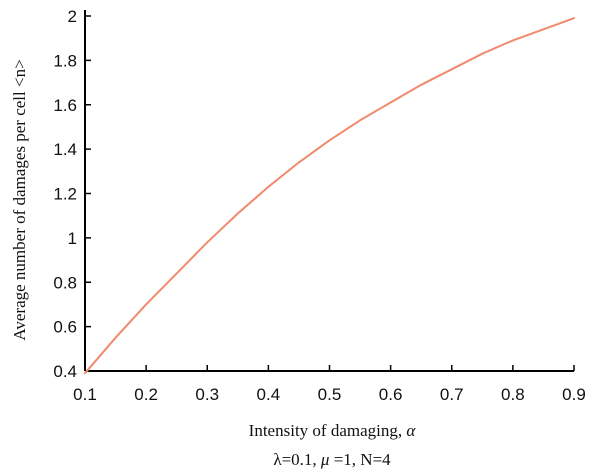 The image size is (594, 473). Describe the element at coordinates (65, 194) in the screenshot. I see `y-tick-label: 1.2` at that location.